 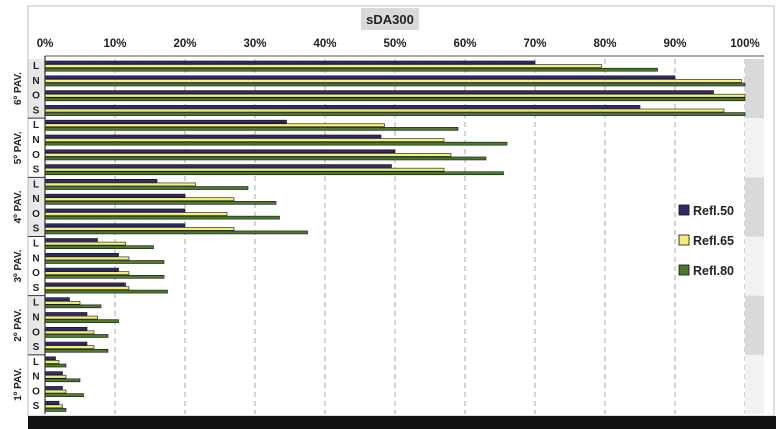 What do you see at coordinates (254, 44) in the screenshot?
I see `x-tick-label: 30%` at bounding box center [254, 44].